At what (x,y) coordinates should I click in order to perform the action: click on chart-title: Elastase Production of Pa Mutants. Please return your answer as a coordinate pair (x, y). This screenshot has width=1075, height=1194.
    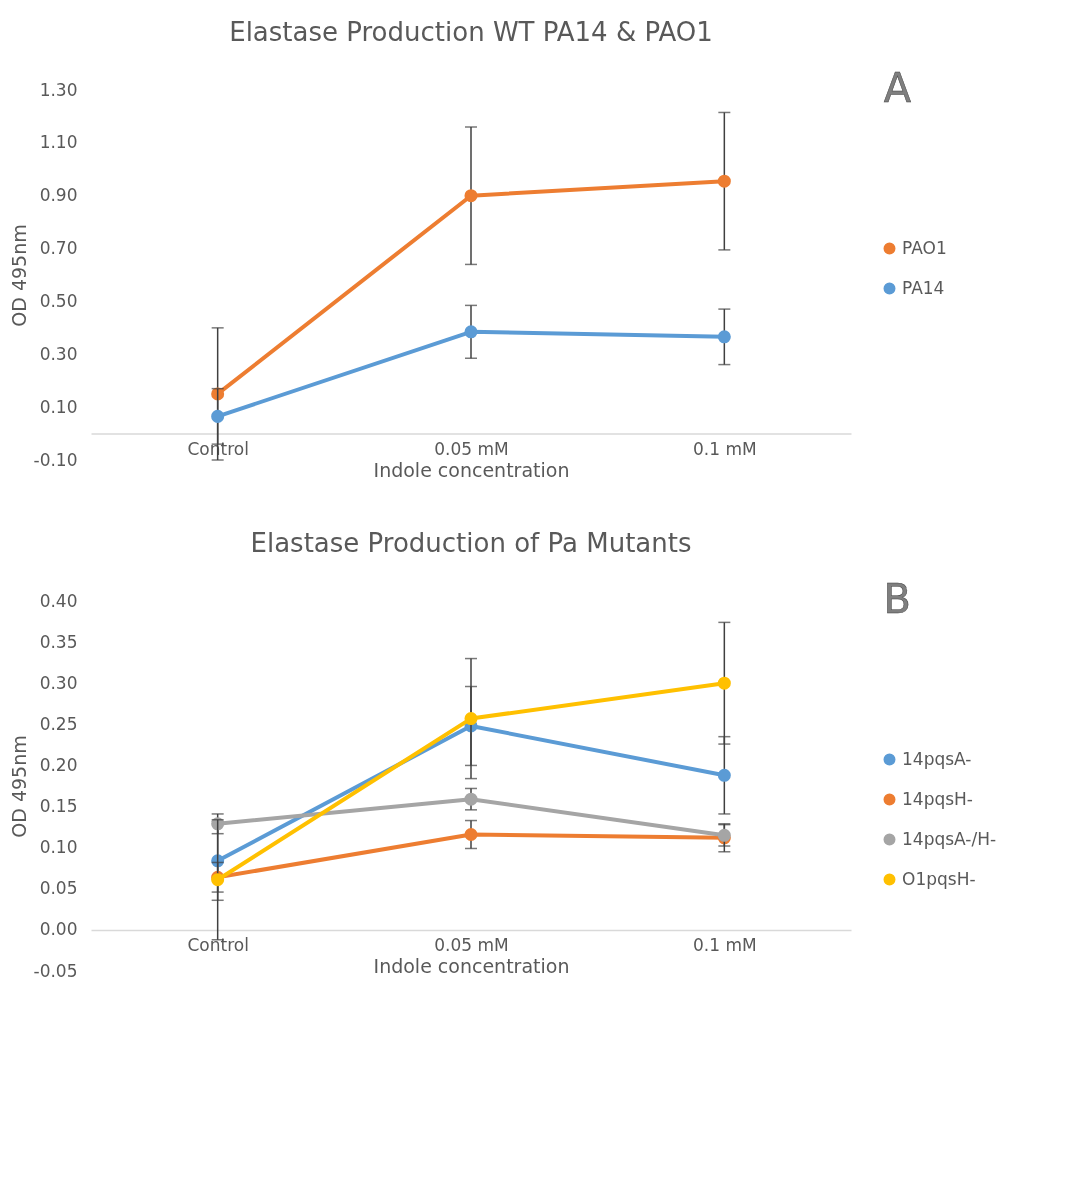
    Looking at the image, I should click on (471, 543).